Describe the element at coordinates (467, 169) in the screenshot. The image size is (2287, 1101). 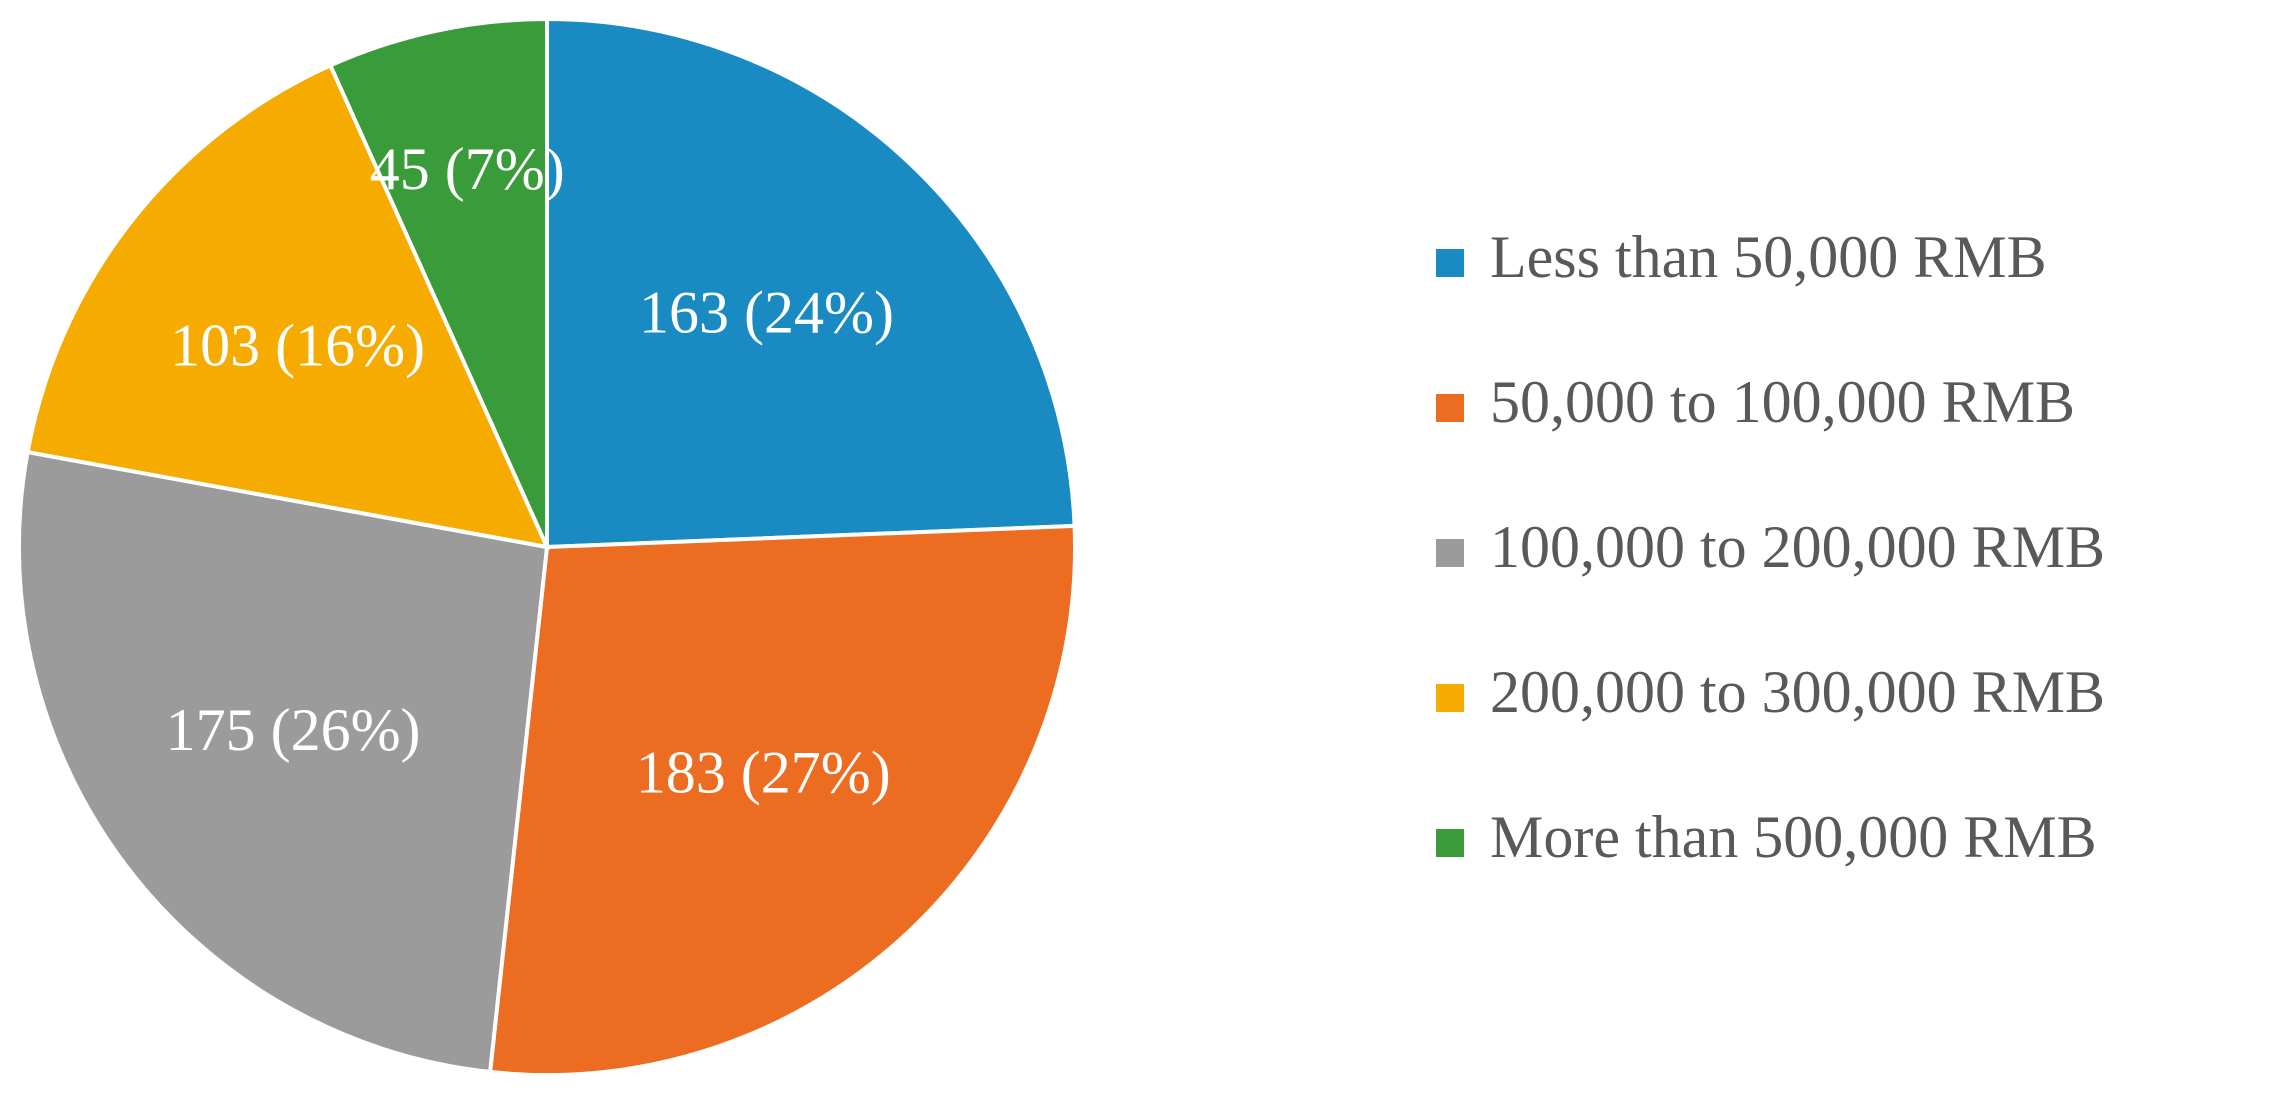
I see `data-label: 45 (7%)` at that location.